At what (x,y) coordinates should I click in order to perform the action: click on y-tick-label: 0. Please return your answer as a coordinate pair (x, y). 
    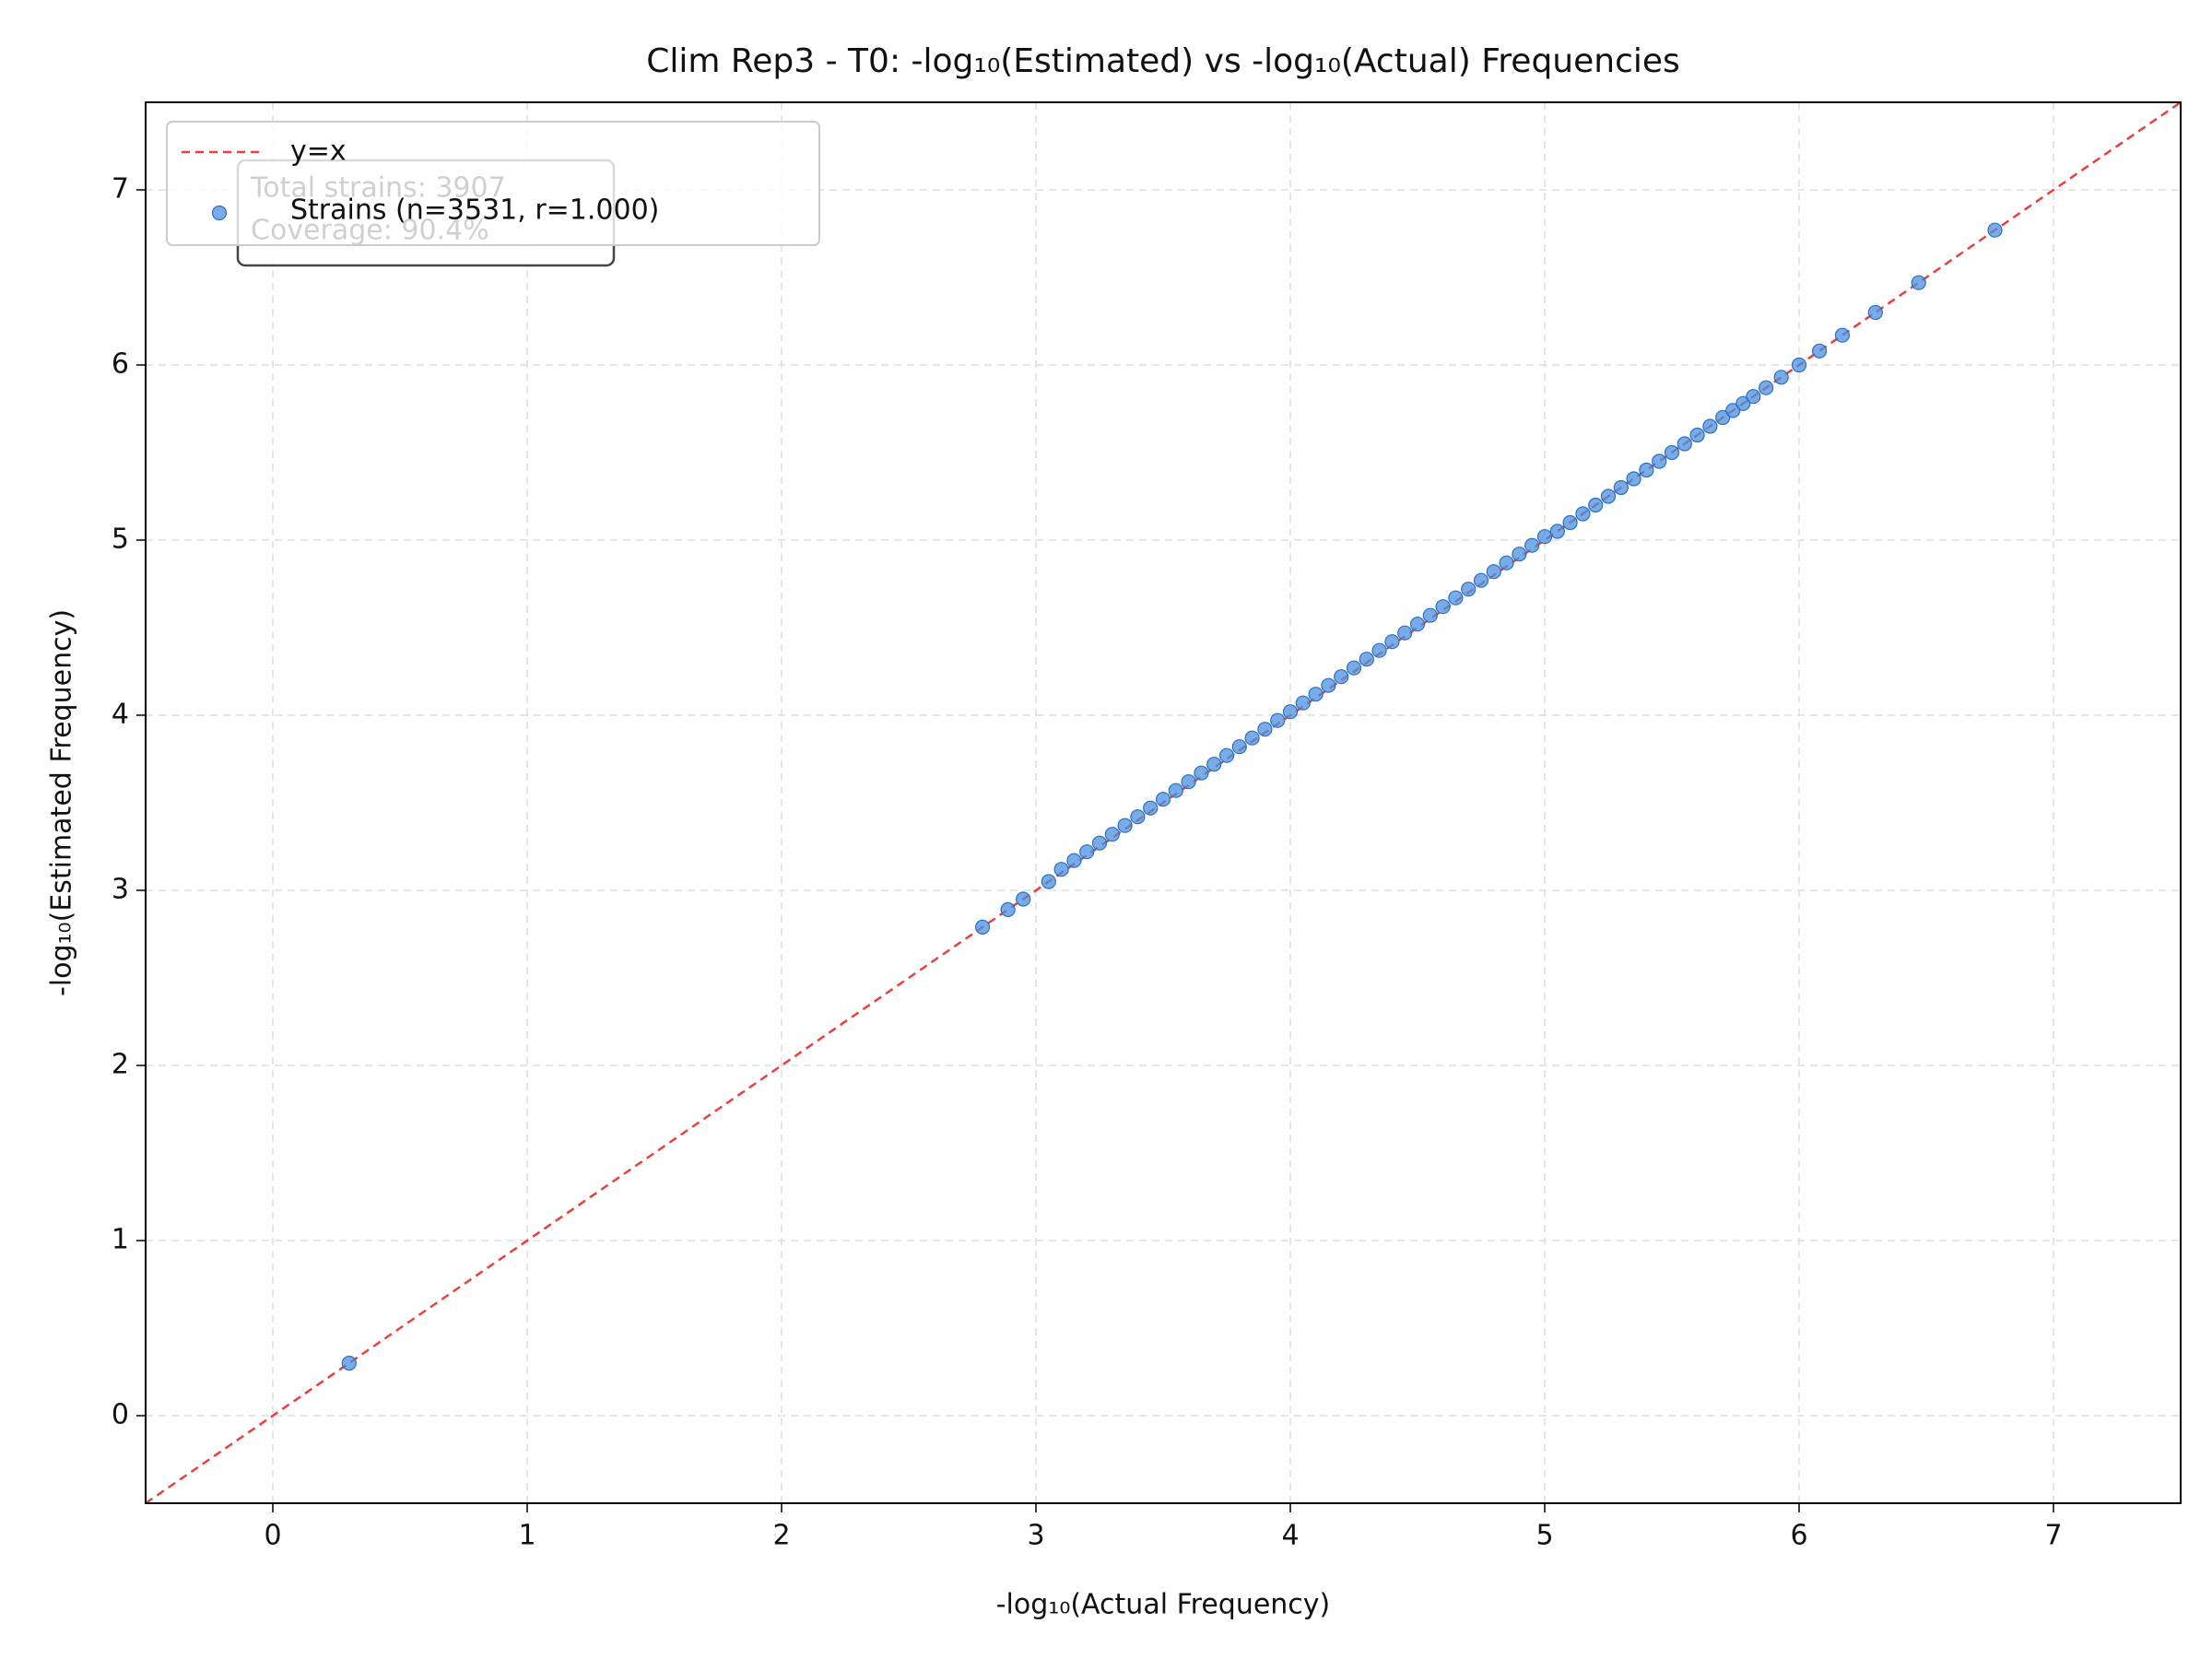
    Looking at the image, I should click on (120, 1415).